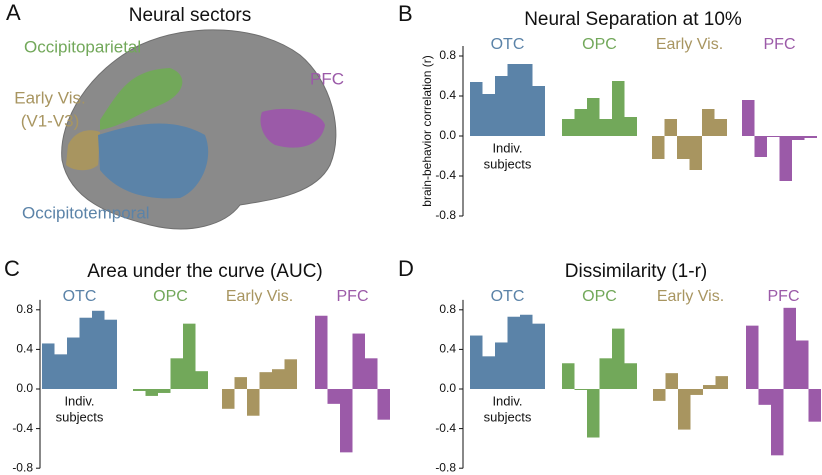 The height and width of the screenshot is (475, 822). I want to click on panel-letter: A, so click(13, 12).